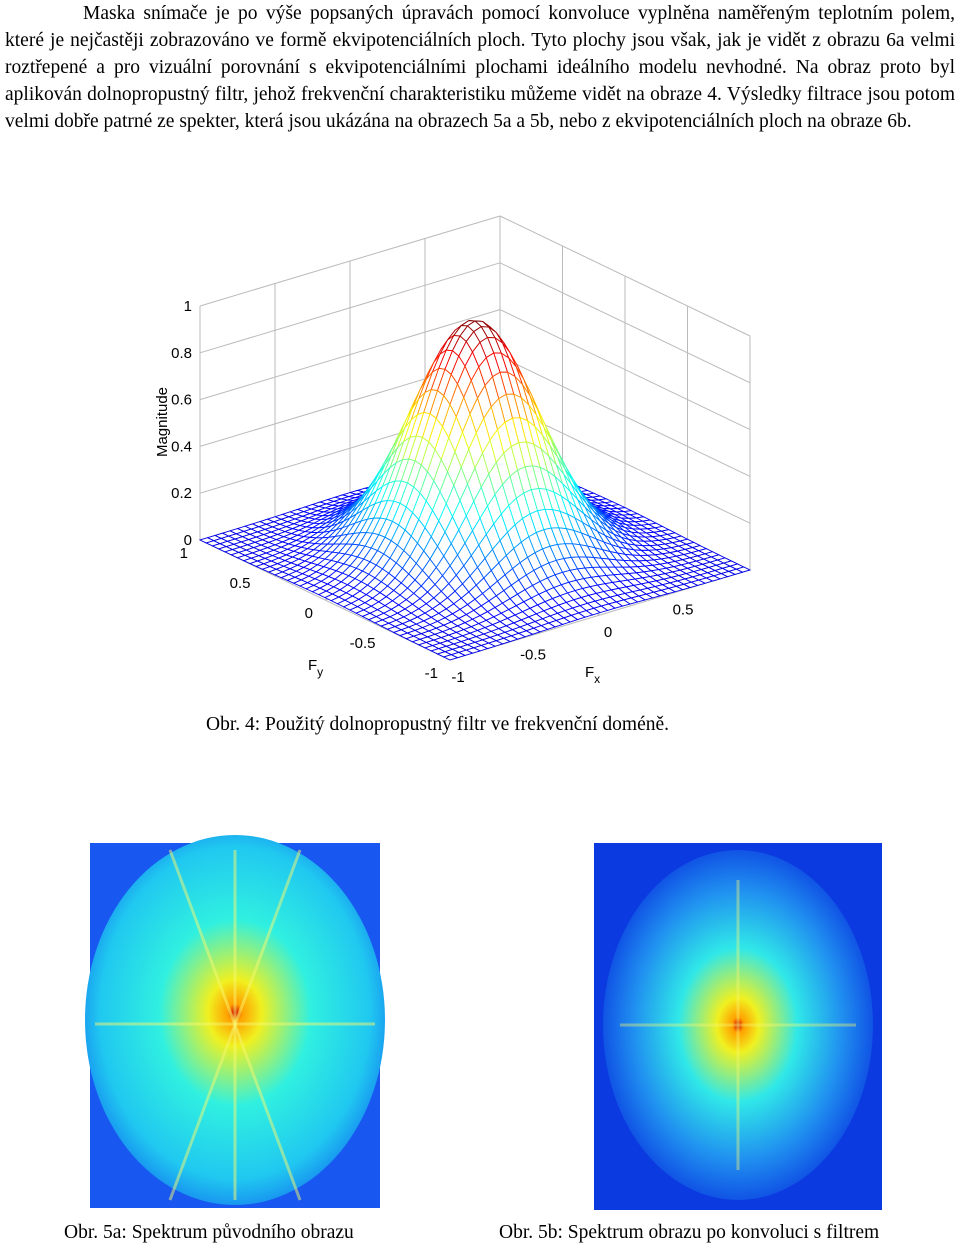  Describe the element at coordinates (608, 632) in the screenshot. I see `x-tick-label: 0` at that location.